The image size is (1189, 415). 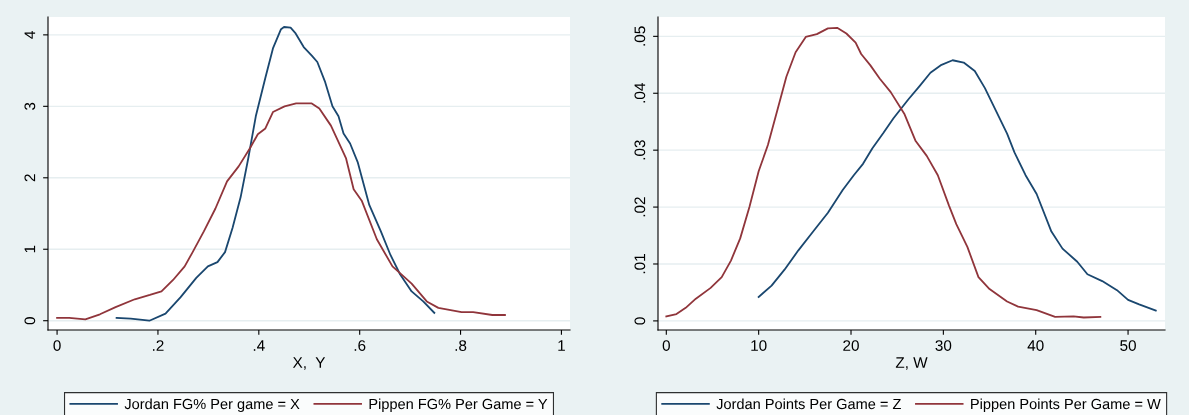 I want to click on y-tick-label: 4, so click(x=30, y=35).